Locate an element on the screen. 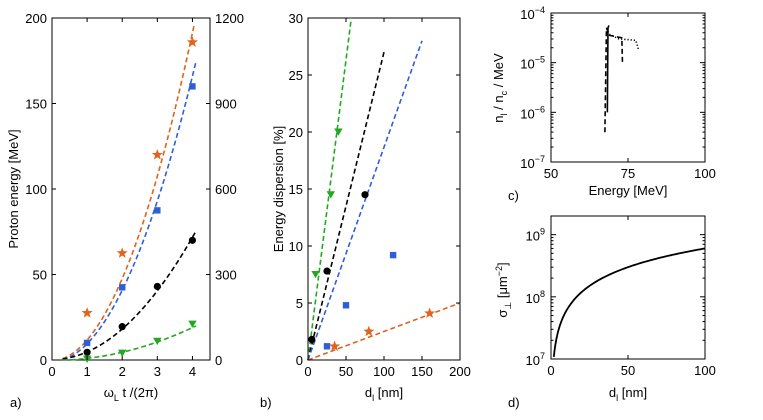 Image resolution: width=763 pixels, height=420 pixels. panel-c-curve-dashed is located at coordinates (614, 80).